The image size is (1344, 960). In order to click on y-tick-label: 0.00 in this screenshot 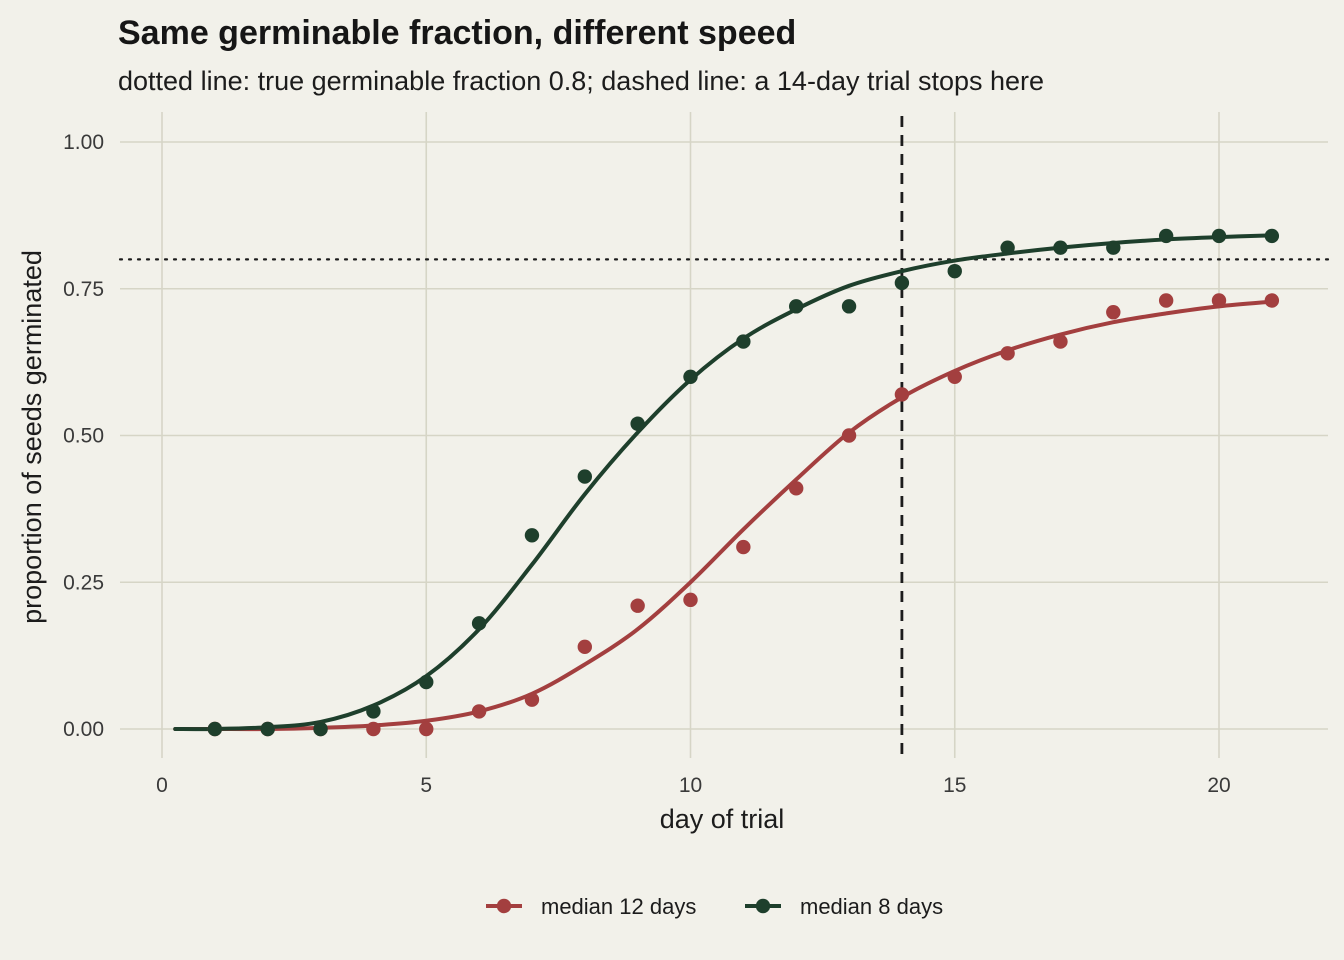, I will do `click(83, 729)`.